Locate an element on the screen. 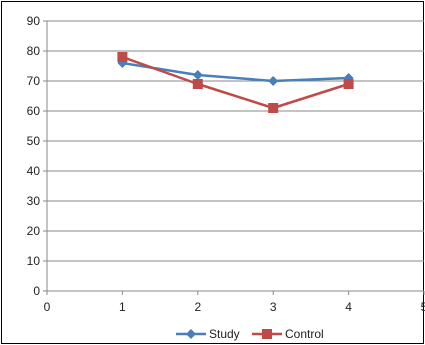 The width and height of the screenshot is (425, 345). series-line-study is located at coordinates (235, 72).